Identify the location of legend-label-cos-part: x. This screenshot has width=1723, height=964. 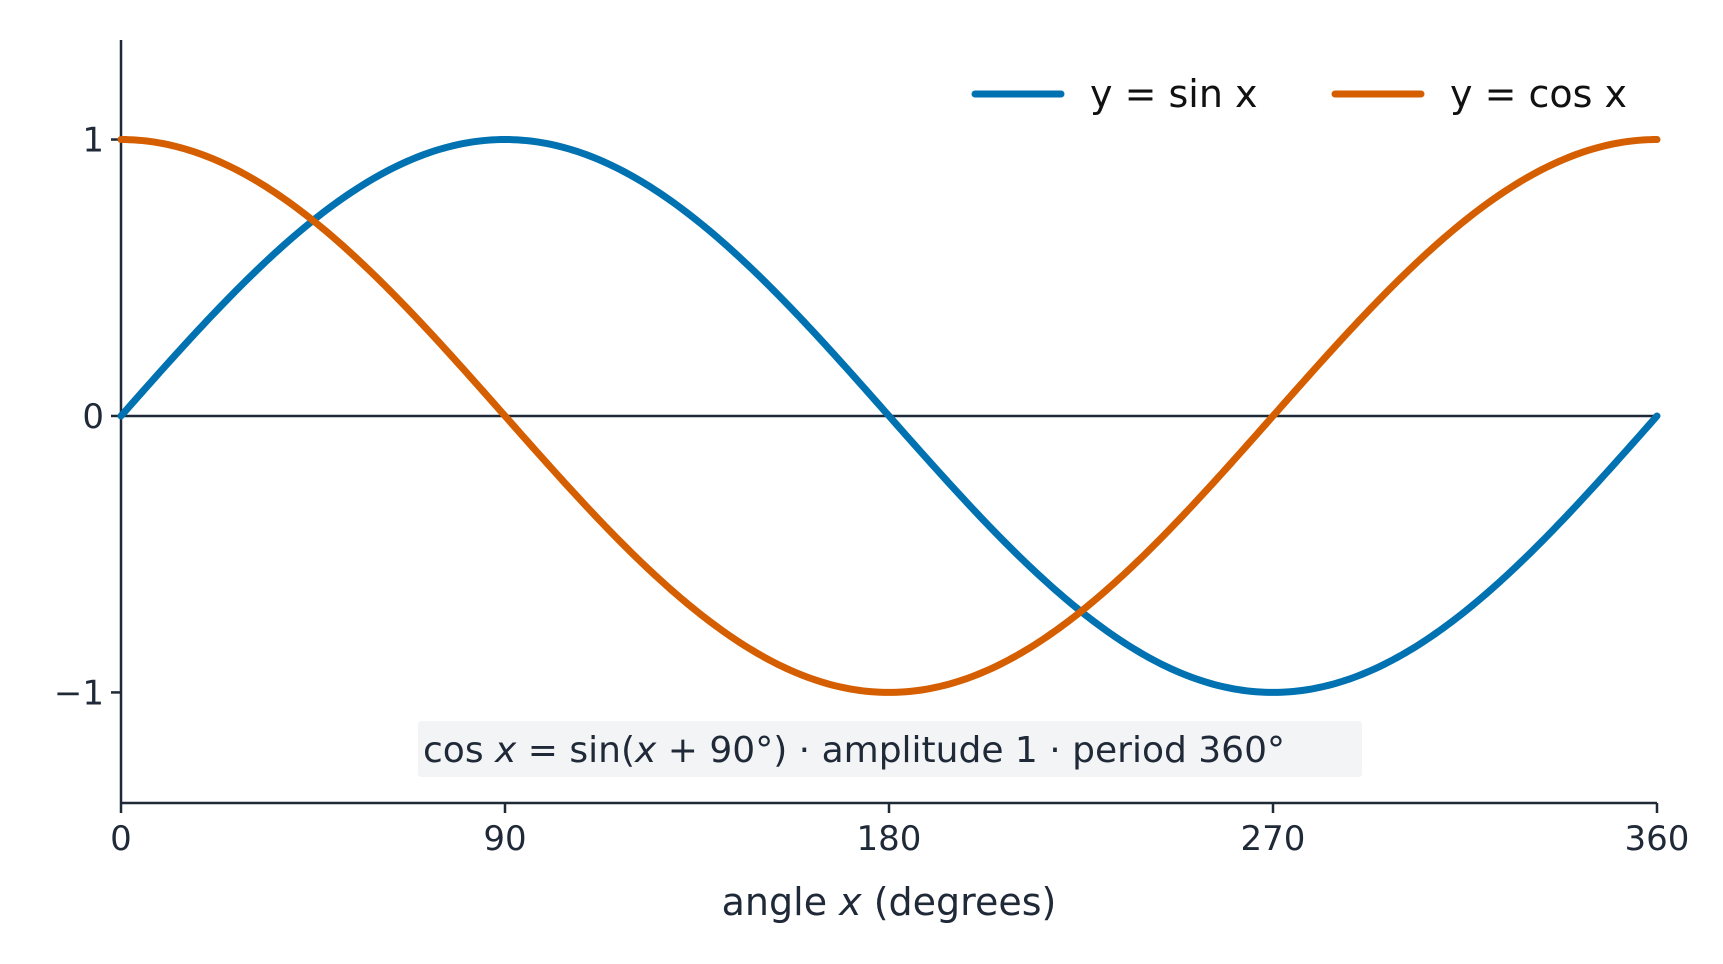
(1616, 94).